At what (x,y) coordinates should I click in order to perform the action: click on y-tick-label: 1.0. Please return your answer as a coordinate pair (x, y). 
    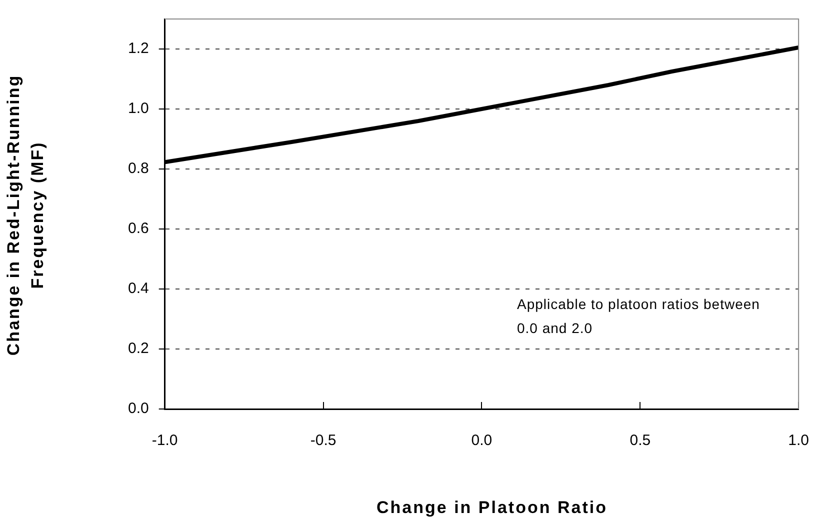
    Looking at the image, I should click on (138, 109).